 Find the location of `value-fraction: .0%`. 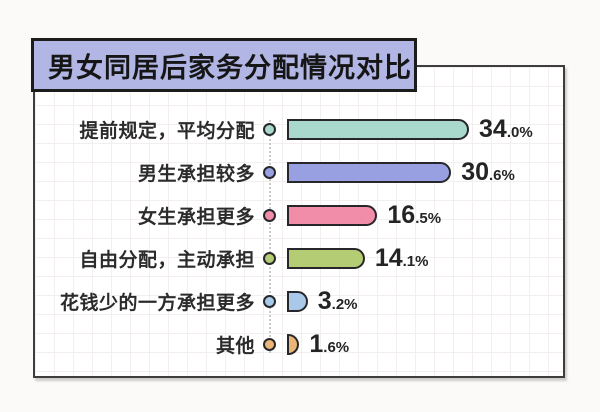

value-fraction: .0% is located at coordinates (519, 132).